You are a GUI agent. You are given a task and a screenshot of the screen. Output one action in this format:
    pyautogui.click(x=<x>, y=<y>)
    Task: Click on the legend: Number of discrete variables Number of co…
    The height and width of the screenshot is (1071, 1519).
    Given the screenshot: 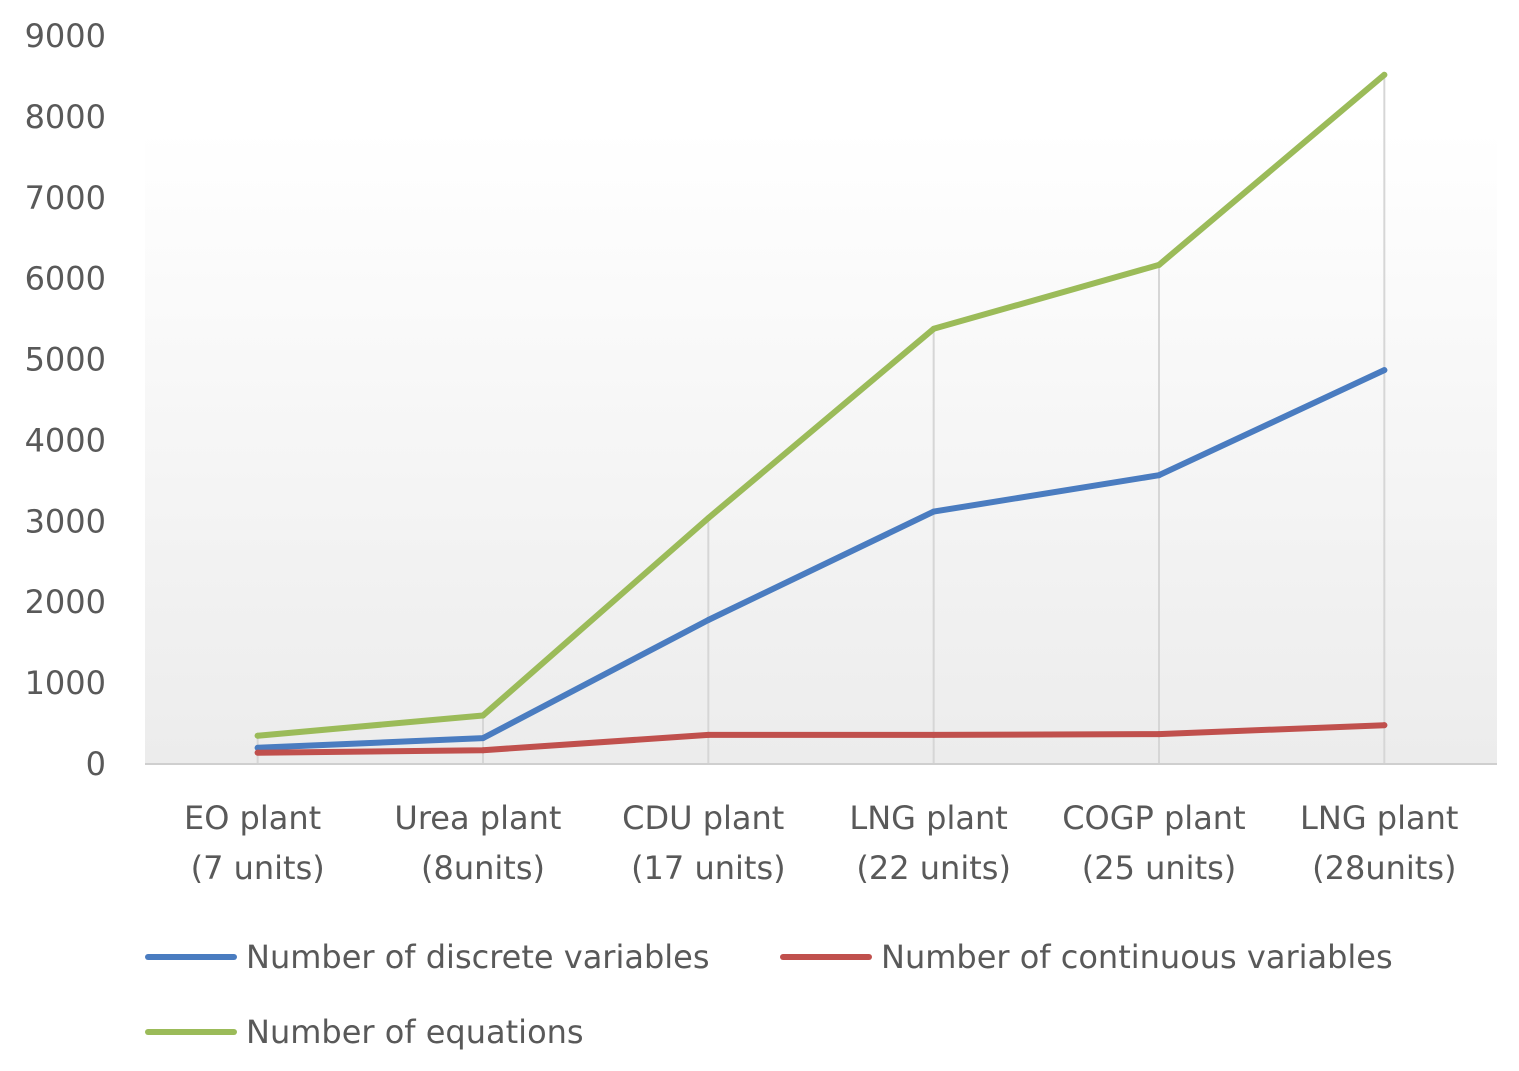 What is the action you would take?
    pyautogui.click(x=769, y=994)
    